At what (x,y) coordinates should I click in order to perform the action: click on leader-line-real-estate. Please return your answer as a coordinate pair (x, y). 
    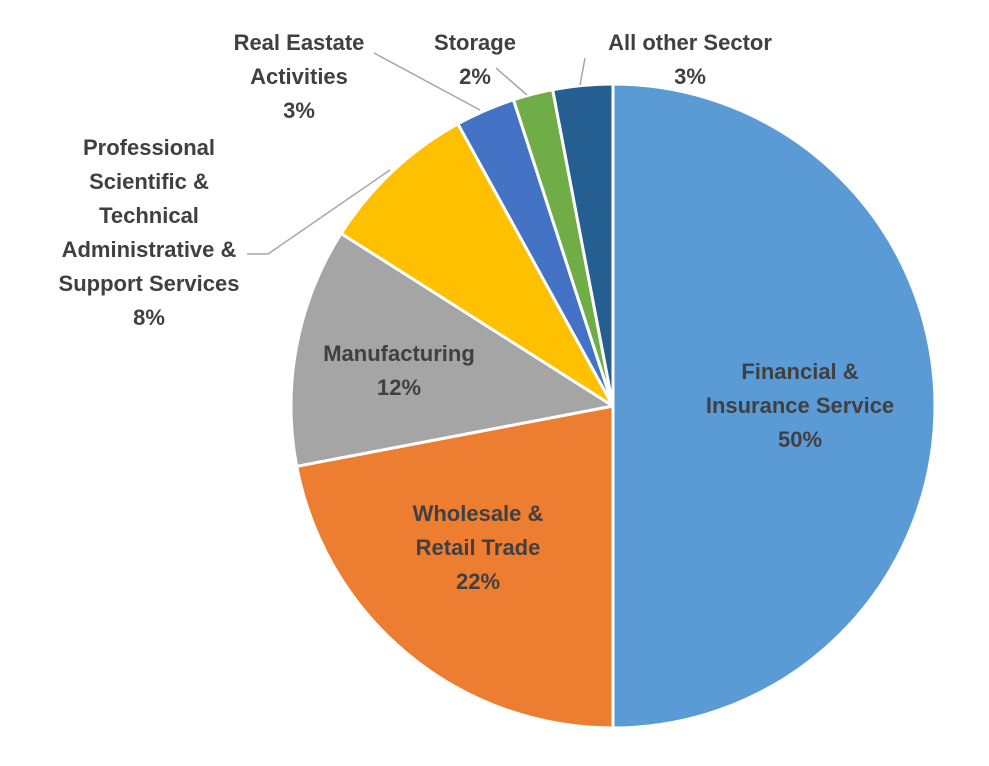
    Looking at the image, I should click on (427, 81).